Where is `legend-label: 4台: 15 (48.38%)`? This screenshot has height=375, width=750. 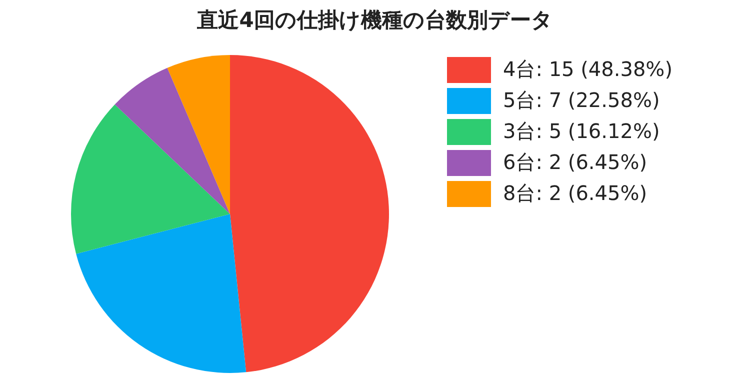
legend-label: 4台: 15 (48.38%) is located at coordinates (587, 69).